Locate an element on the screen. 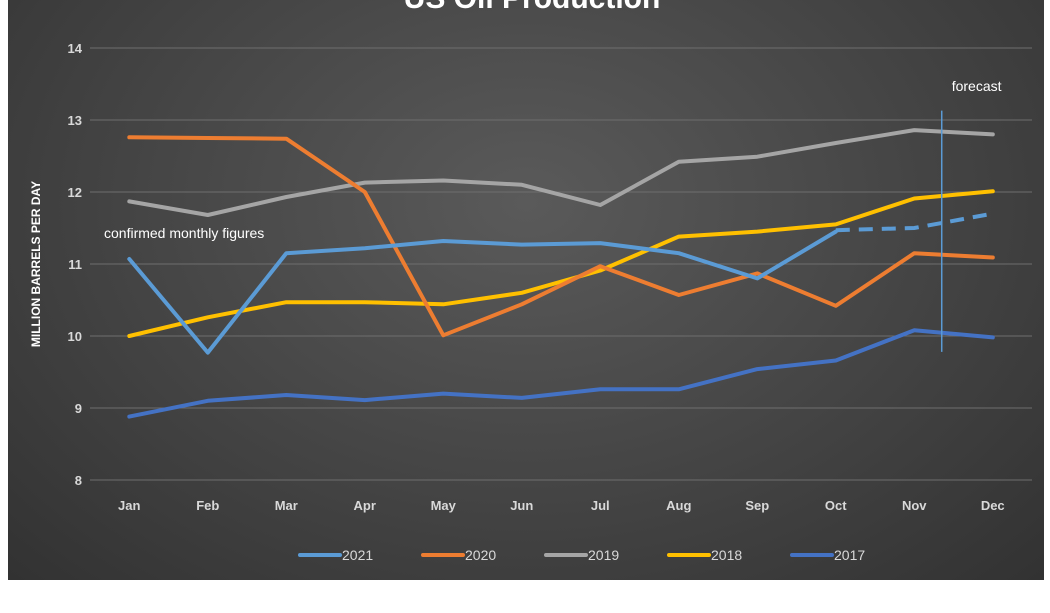 The width and height of the screenshot is (1050, 613). x-tick-label: Jul is located at coordinates (600, 505).